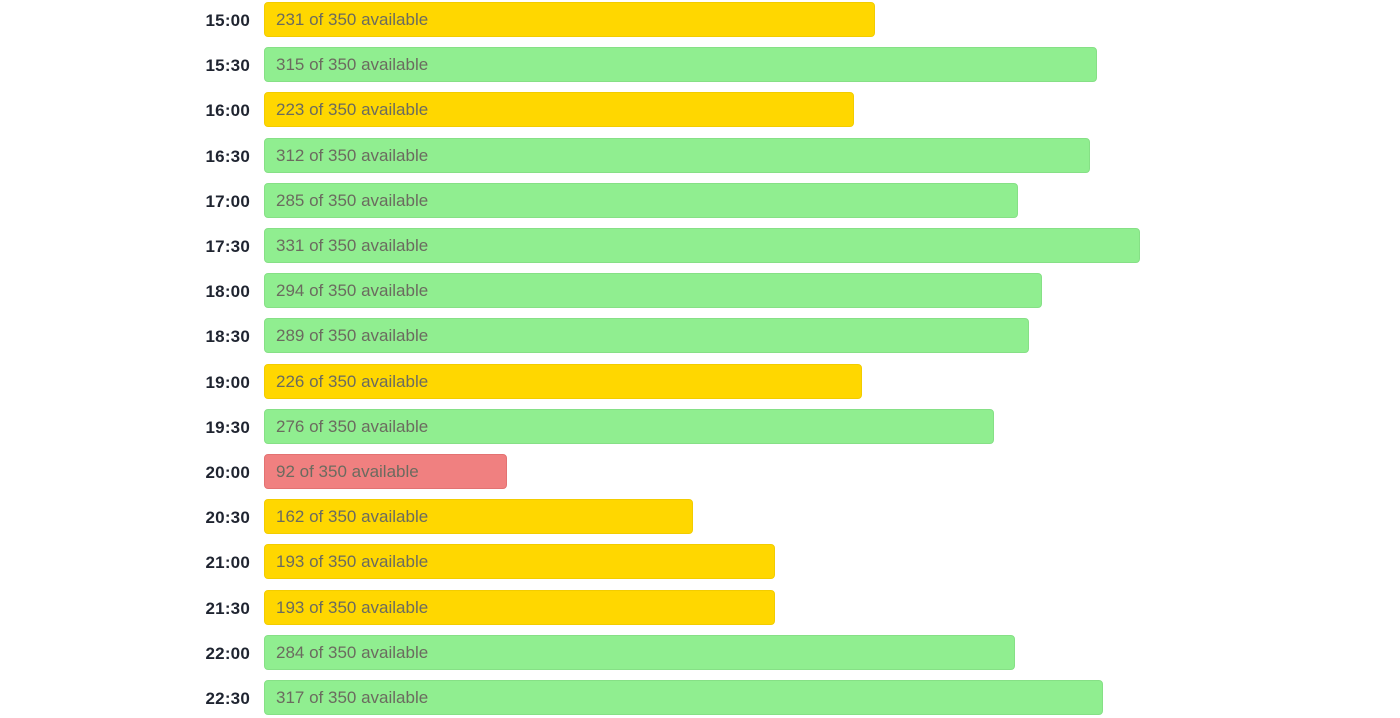 This screenshot has height=718, width=1400. Describe the element at coordinates (352, 335) in the screenshot. I see `availability-label: 289 of 350 available` at that location.